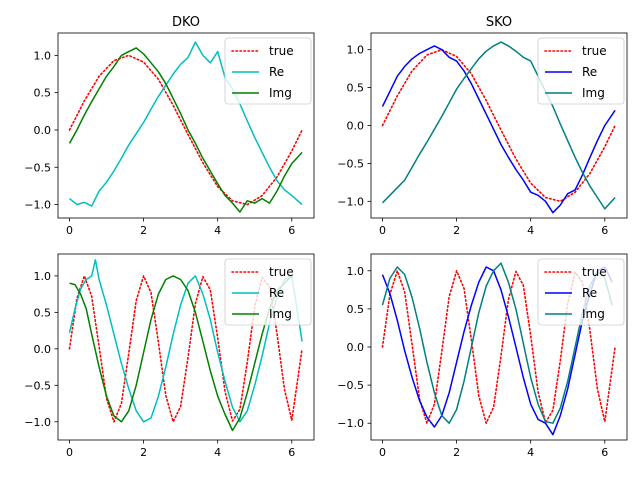  I want to click on chart-title: DKO, so click(186, 22).